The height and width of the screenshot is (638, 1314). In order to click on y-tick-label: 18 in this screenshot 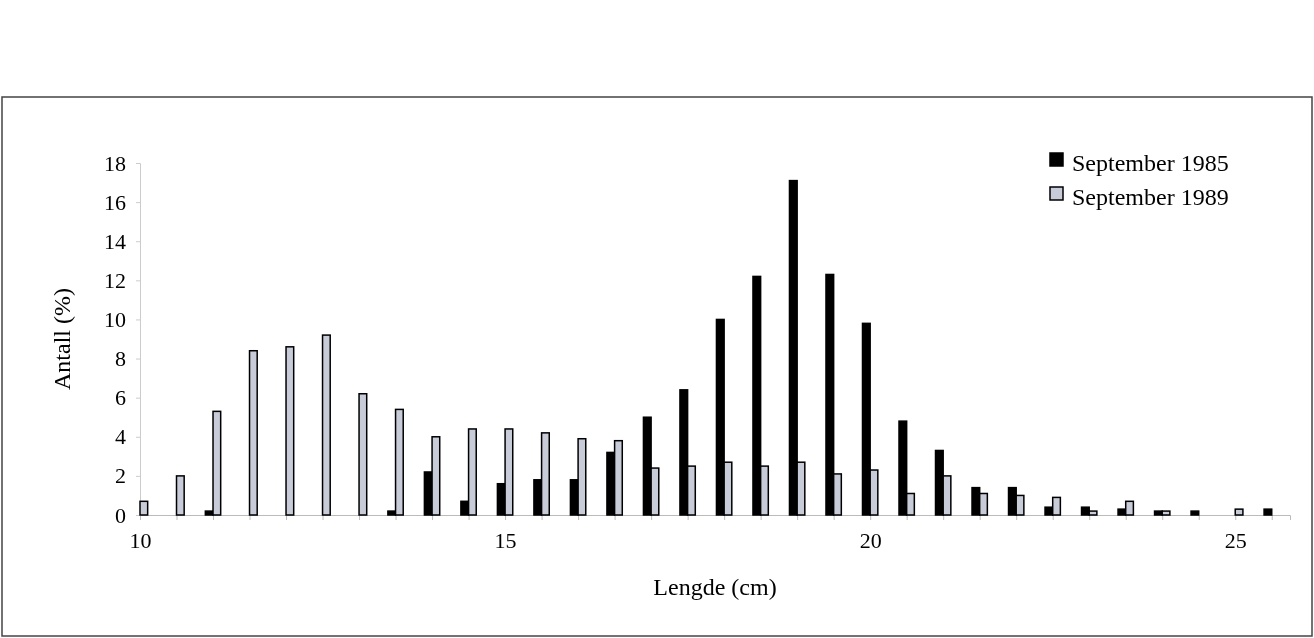, I will do `click(115, 163)`.